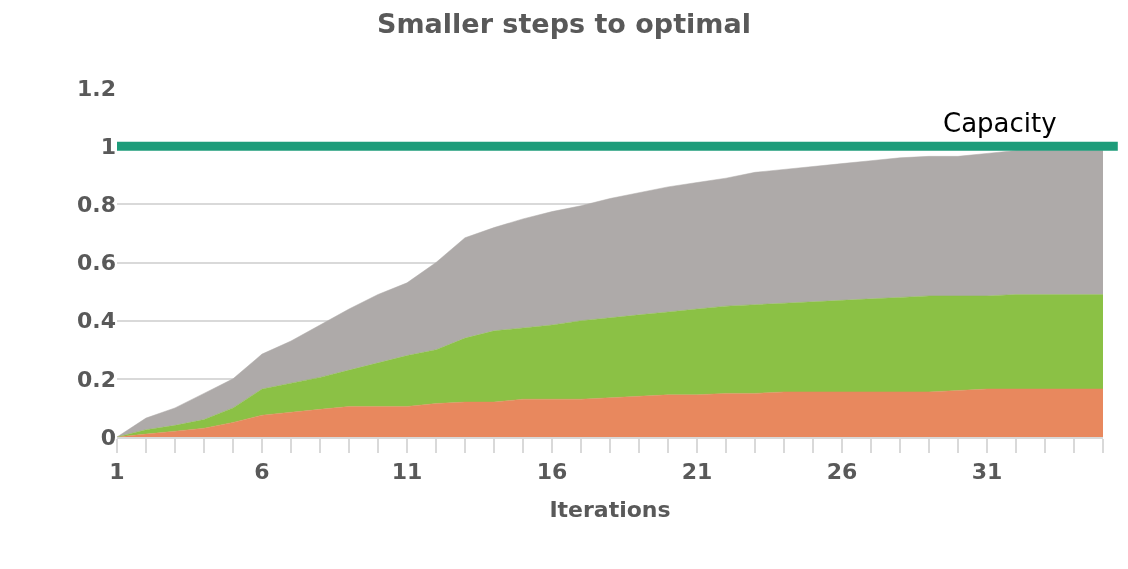 The width and height of the screenshot is (1128, 569). Describe the element at coordinates (610, 509) in the screenshot. I see `x-axis-title: Iterations` at that location.